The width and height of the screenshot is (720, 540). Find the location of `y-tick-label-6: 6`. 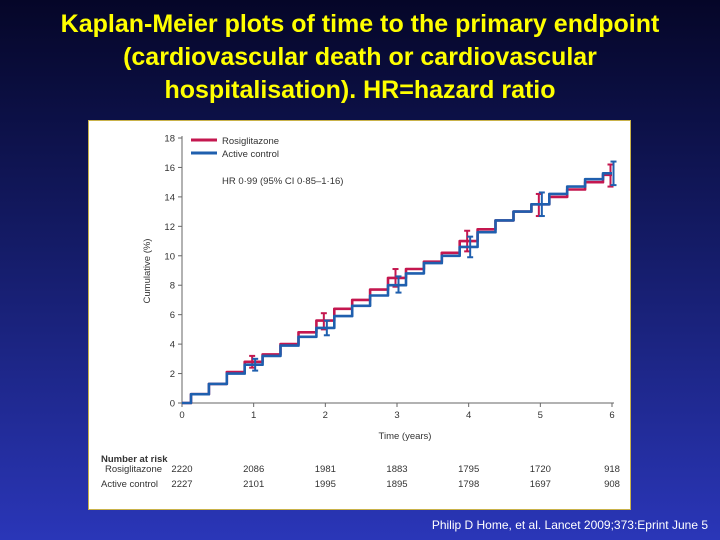

y-tick-label-6: 6 is located at coordinates (172, 315).